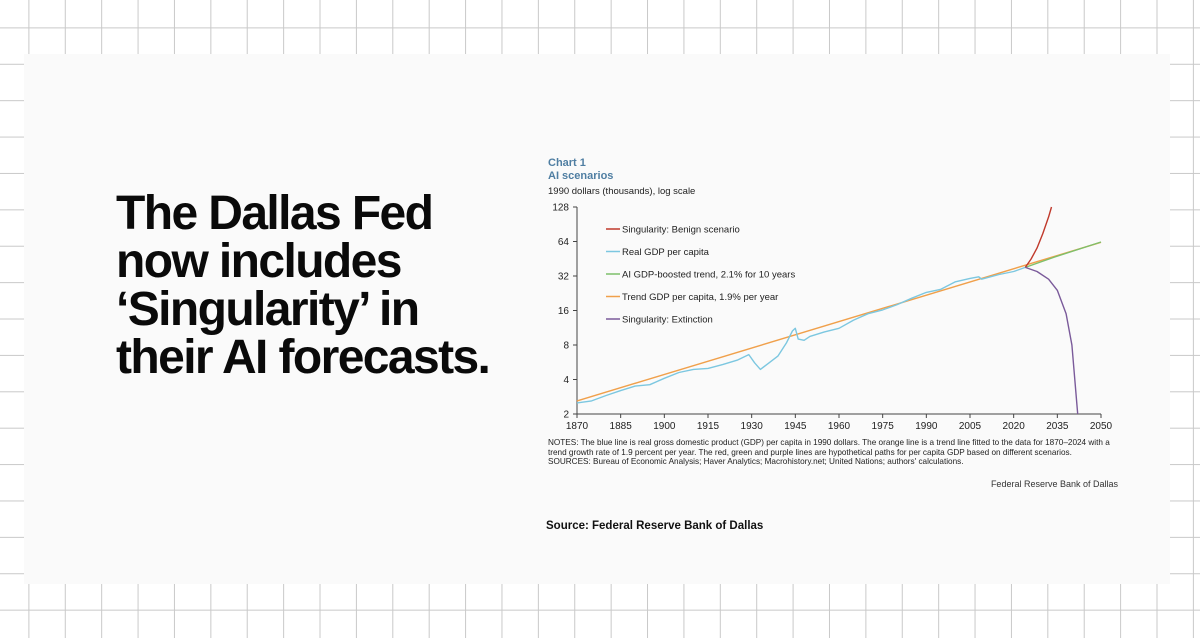  What do you see at coordinates (1052, 340) in the screenshot?
I see `series-line-singularity-extinction` at bounding box center [1052, 340].